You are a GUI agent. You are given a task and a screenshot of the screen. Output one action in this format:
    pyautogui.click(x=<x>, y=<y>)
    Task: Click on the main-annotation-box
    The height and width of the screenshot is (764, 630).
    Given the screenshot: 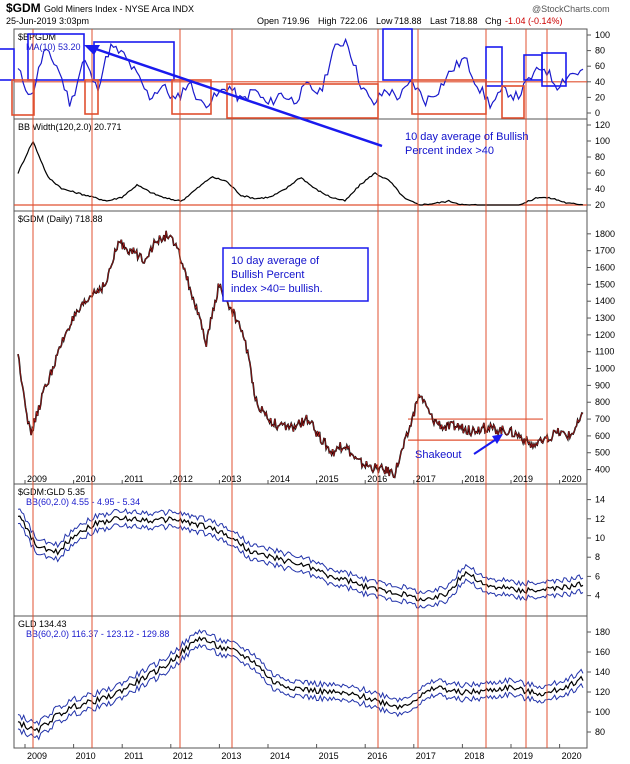 What is the action you would take?
    pyautogui.click(x=295, y=274)
    